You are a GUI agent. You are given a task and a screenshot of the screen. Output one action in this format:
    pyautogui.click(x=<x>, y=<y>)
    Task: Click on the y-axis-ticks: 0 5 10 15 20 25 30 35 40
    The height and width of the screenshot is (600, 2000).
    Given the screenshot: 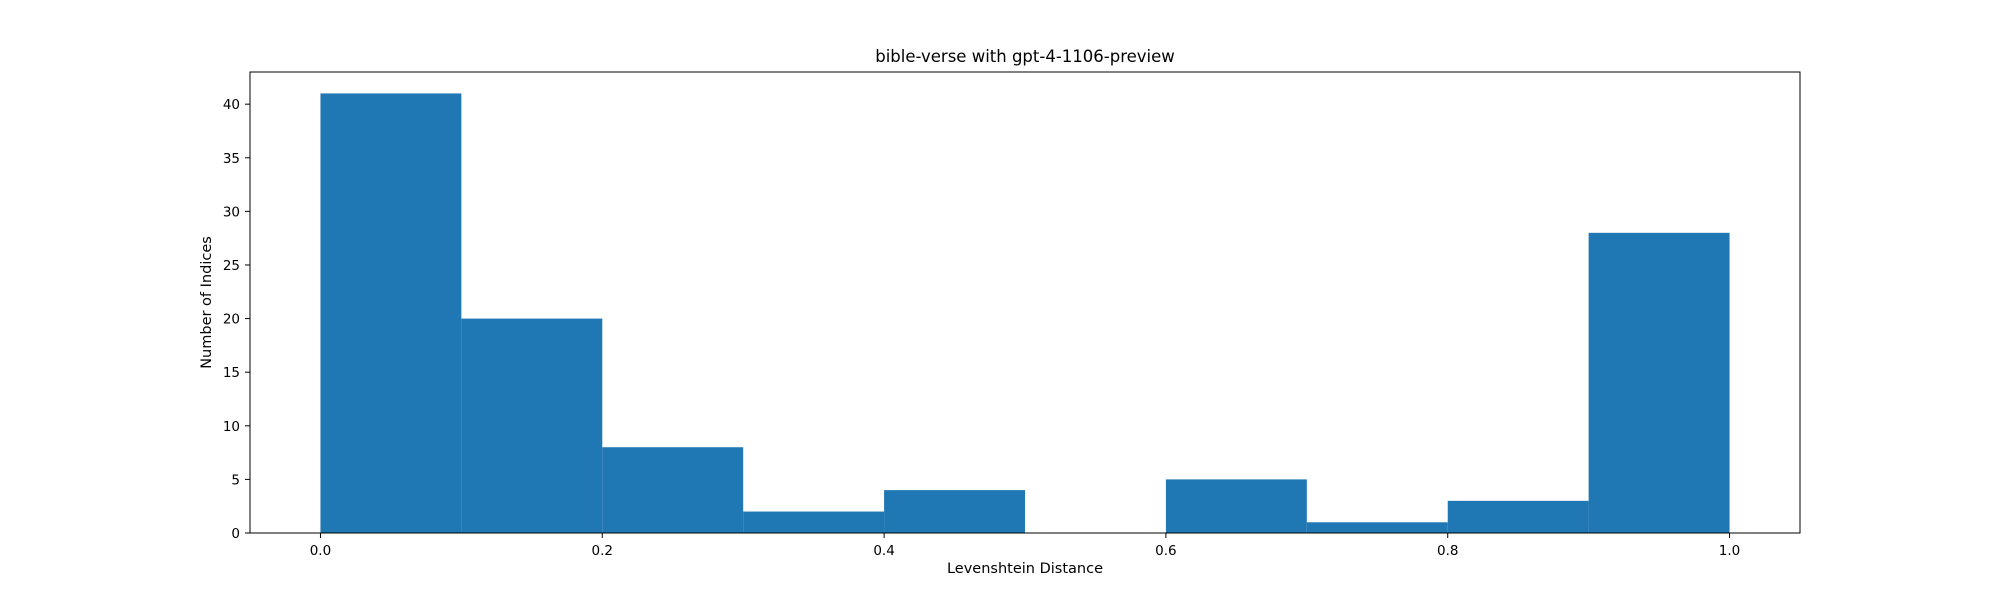 What is the action you would take?
    pyautogui.click(x=236, y=319)
    